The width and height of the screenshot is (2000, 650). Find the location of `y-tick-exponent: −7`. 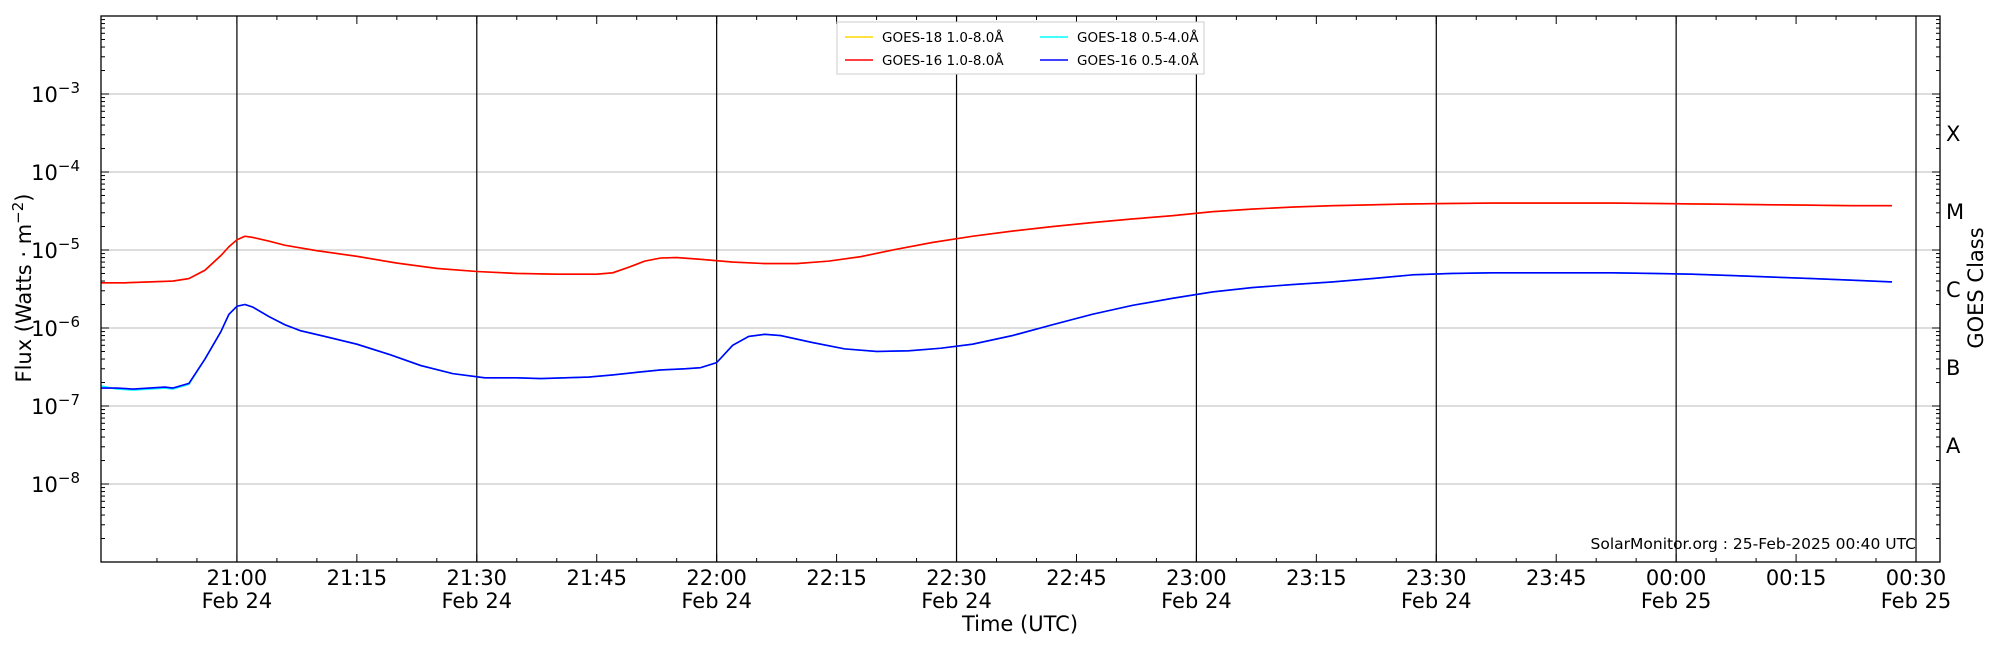

y-tick-exponent: −7 is located at coordinates (69, 400).